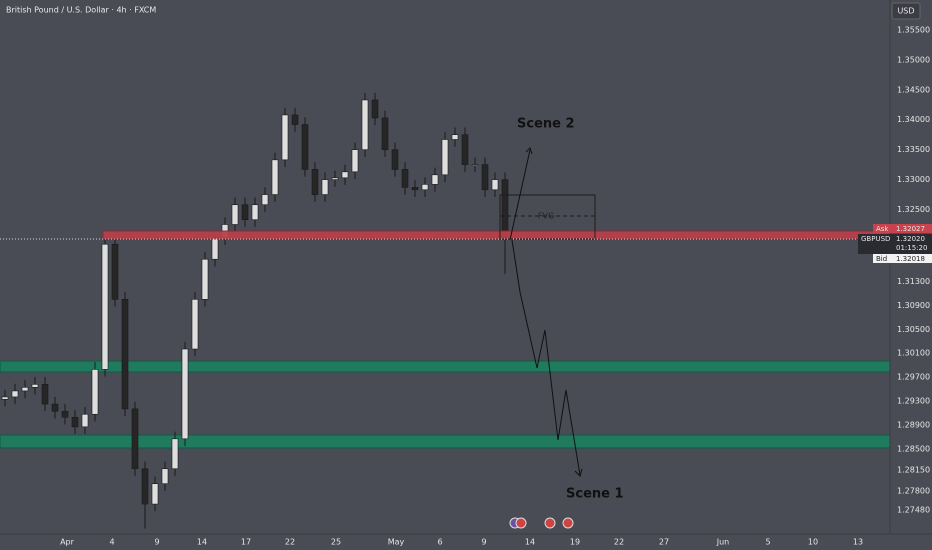 This screenshot has height=550, width=932. Describe the element at coordinates (913, 89) in the screenshot. I see `y-tick-label: 1.34500` at that location.